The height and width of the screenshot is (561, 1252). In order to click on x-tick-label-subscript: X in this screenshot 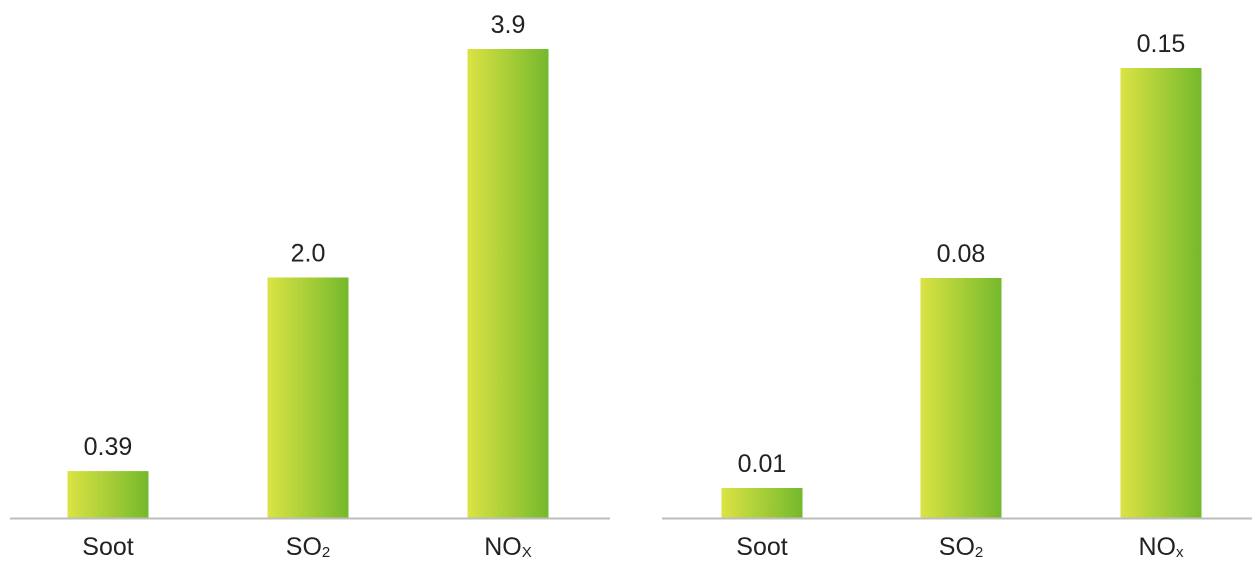, I will do `click(527, 552)`.